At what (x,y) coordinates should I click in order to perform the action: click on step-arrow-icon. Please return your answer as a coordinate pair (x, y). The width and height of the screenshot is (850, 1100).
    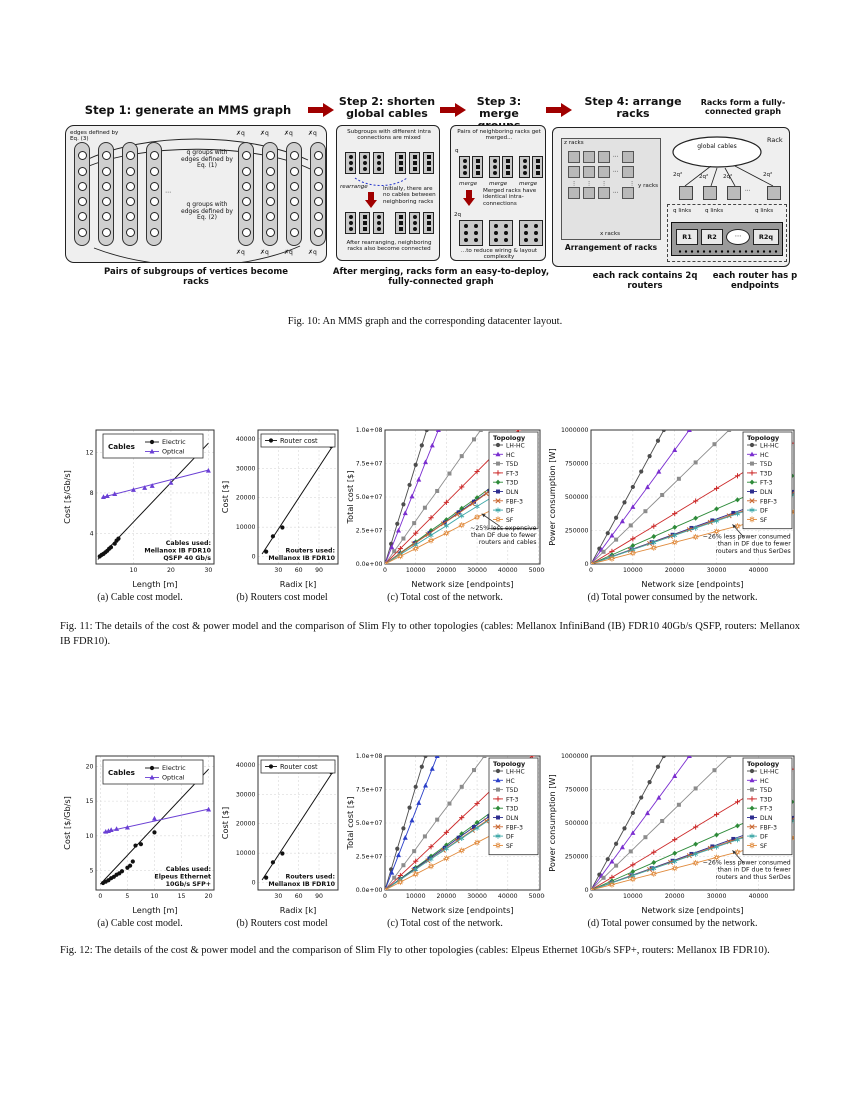
    Looking at the image, I should click on (321, 111).